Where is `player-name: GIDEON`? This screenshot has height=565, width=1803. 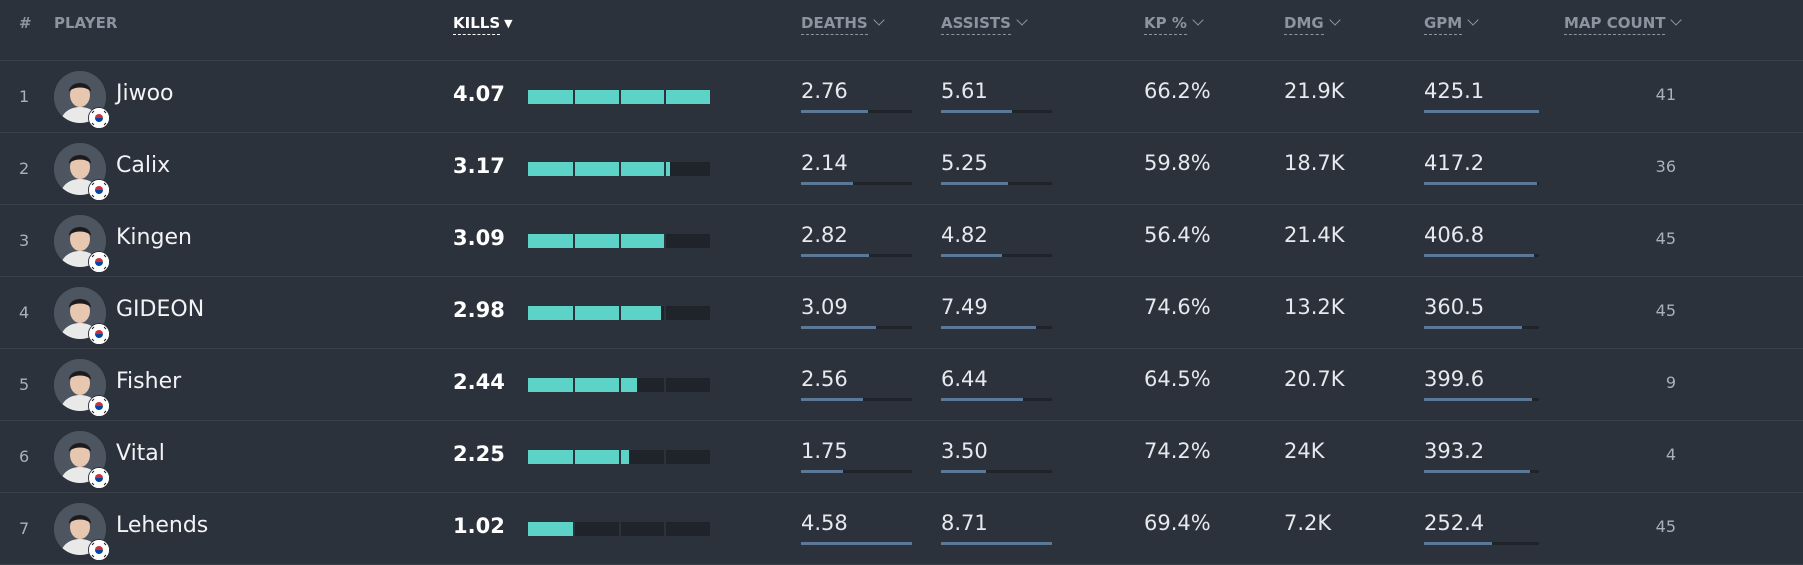 player-name: GIDEON is located at coordinates (160, 309).